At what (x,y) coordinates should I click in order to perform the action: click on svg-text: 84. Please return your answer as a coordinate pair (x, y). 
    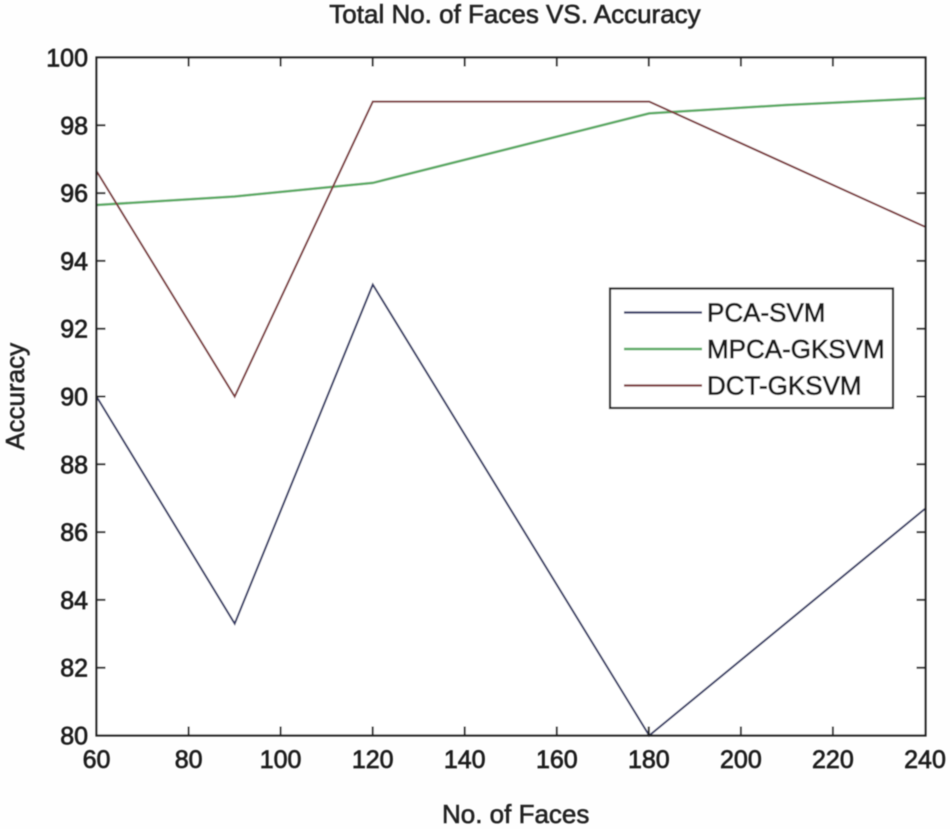
    Looking at the image, I should click on (74, 601).